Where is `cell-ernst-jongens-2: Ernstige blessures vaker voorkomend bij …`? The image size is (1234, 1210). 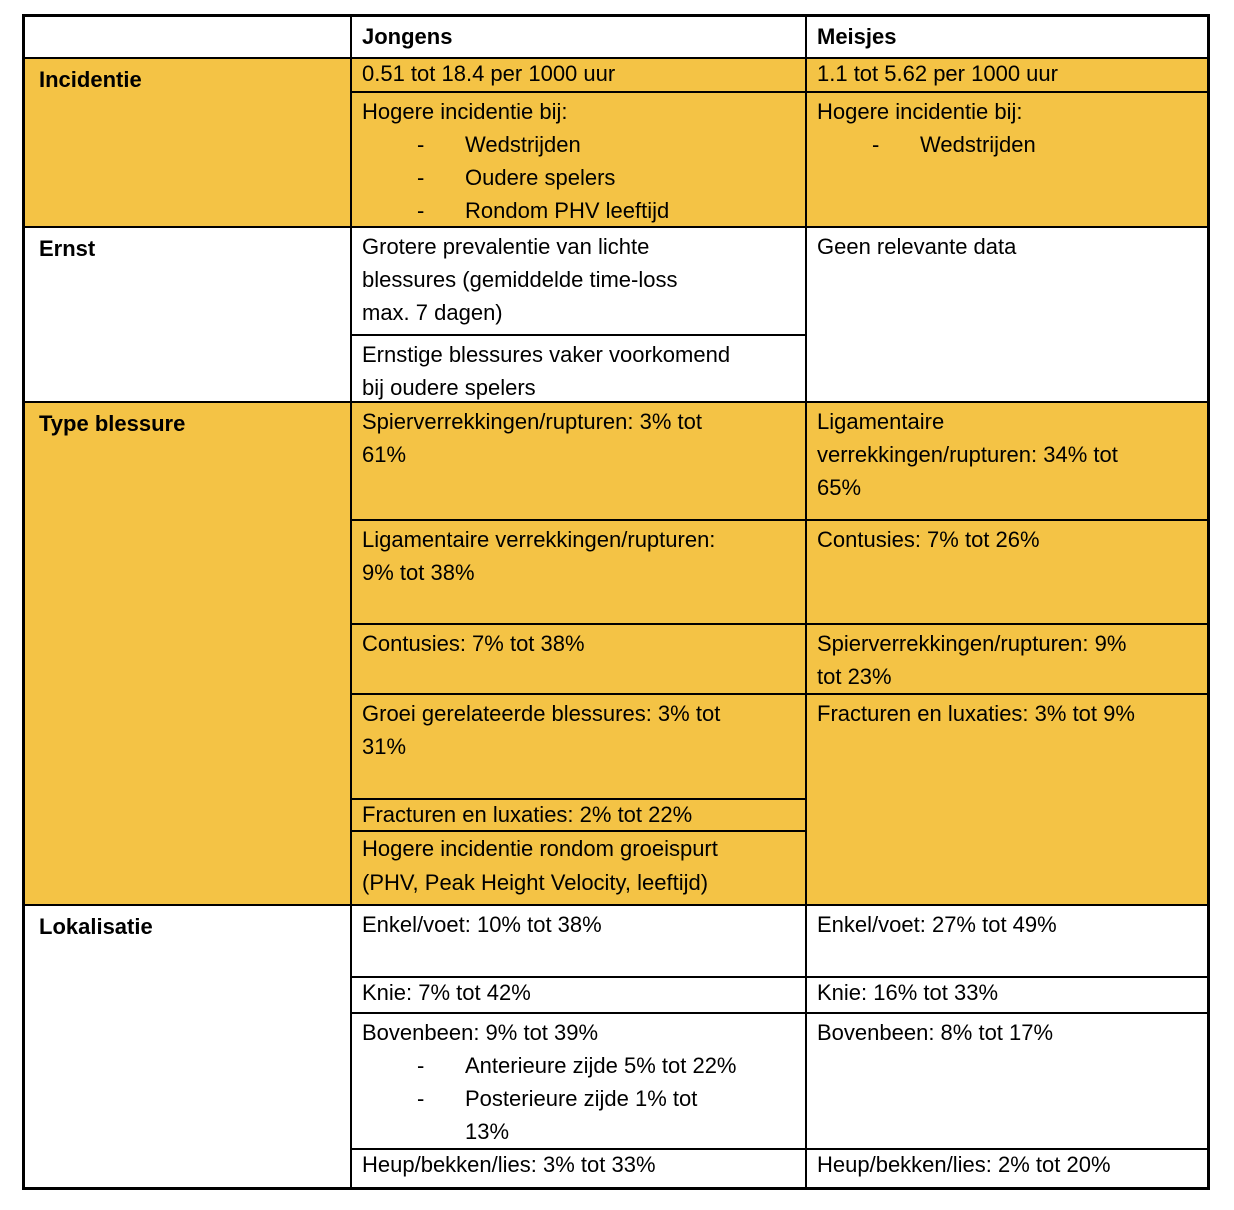 cell-ernst-jongens-2: Ernstige blessures vaker voorkomend bij … is located at coordinates (578, 367).